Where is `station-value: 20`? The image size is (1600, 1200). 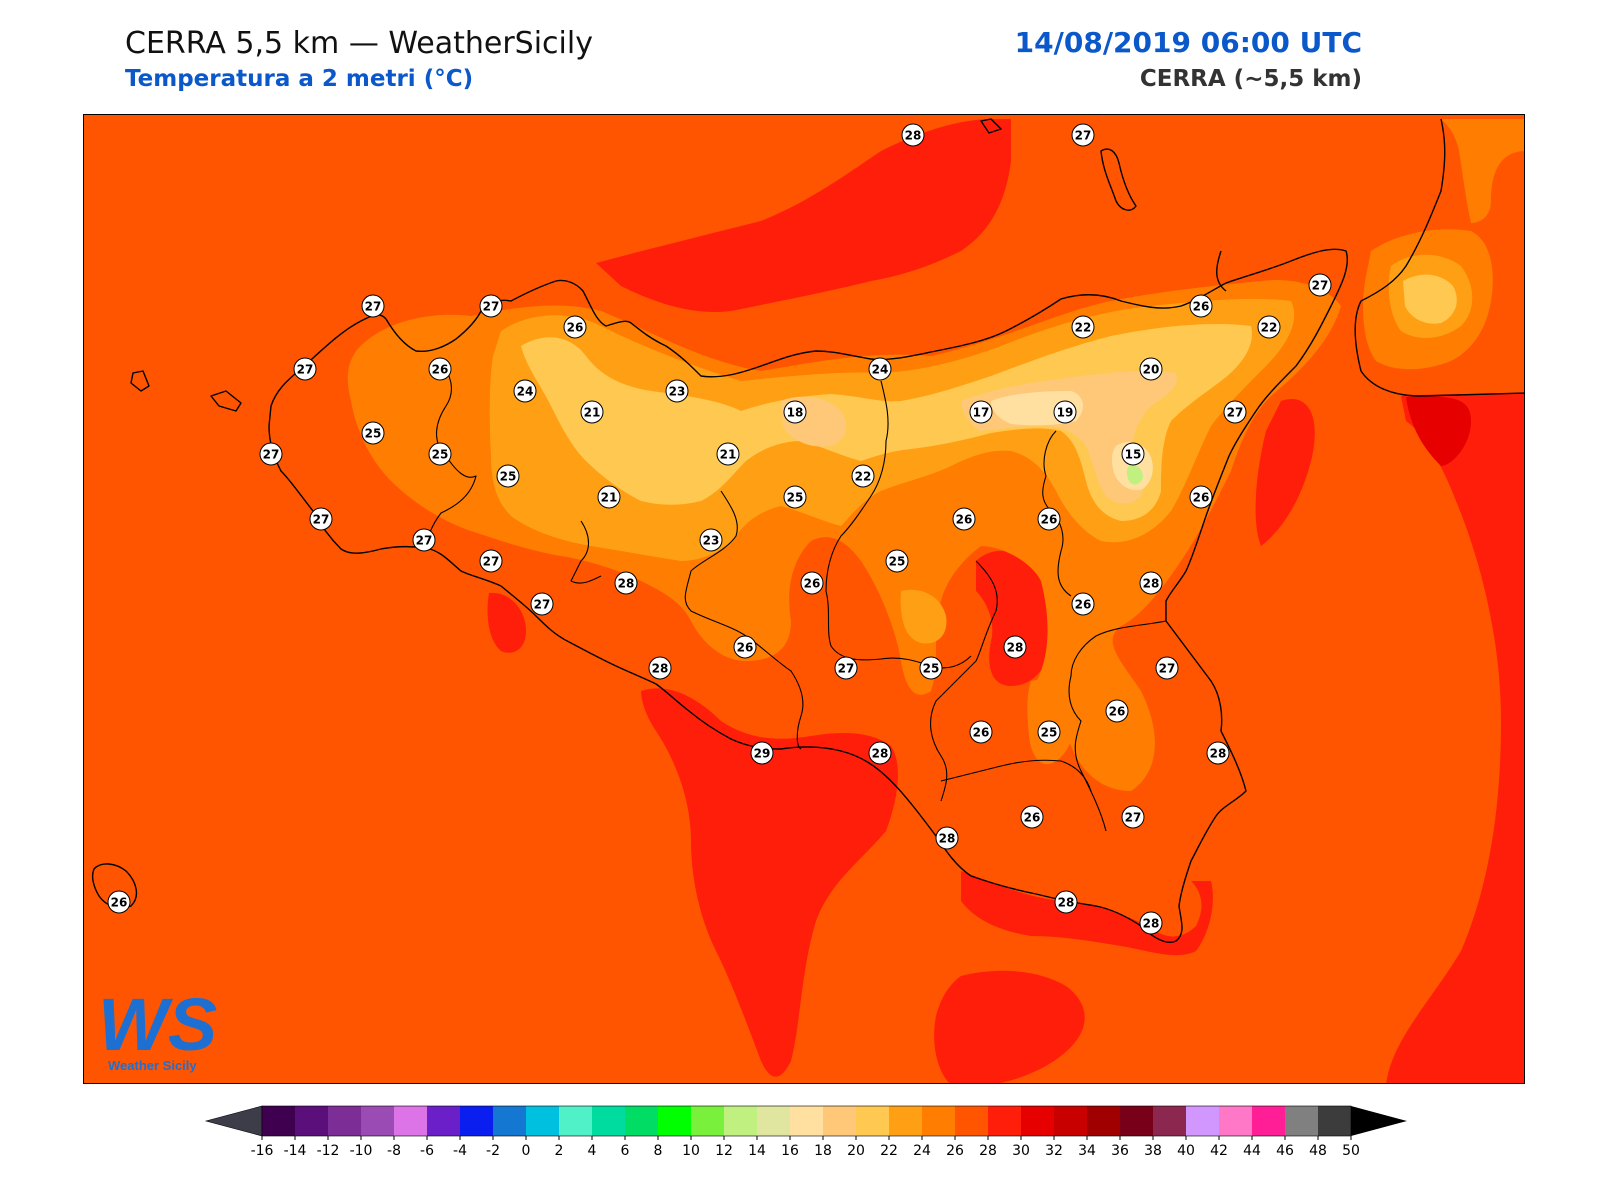
station-value: 20 is located at coordinates (1151, 370).